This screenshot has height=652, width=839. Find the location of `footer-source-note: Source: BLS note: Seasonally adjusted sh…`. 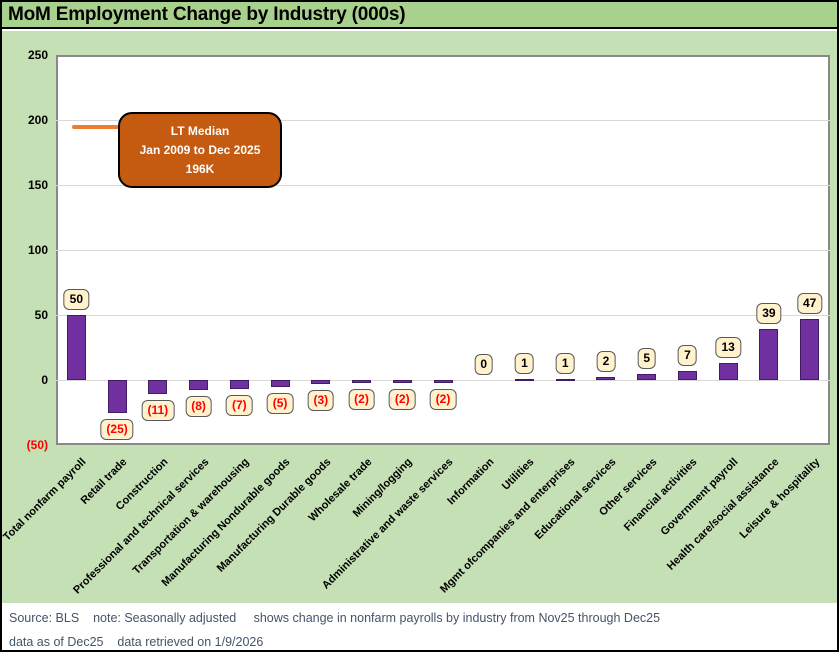

footer-source-note: Source: BLS note: Seasonally adjusted sh… is located at coordinates (335, 618).